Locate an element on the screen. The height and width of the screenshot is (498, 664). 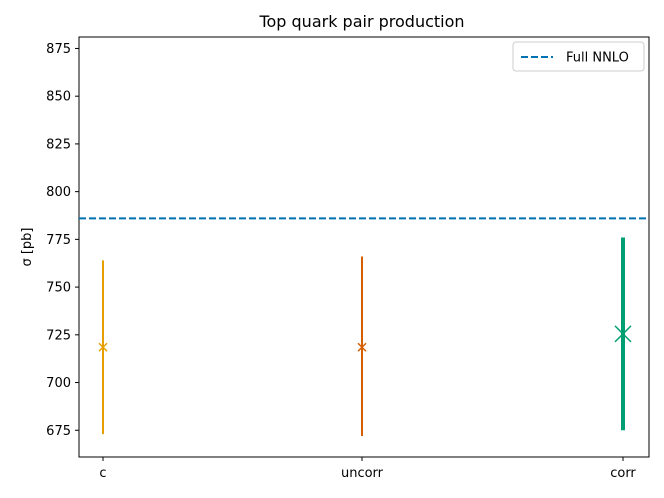
y-tick-label-675: 675 is located at coordinates (58, 431).